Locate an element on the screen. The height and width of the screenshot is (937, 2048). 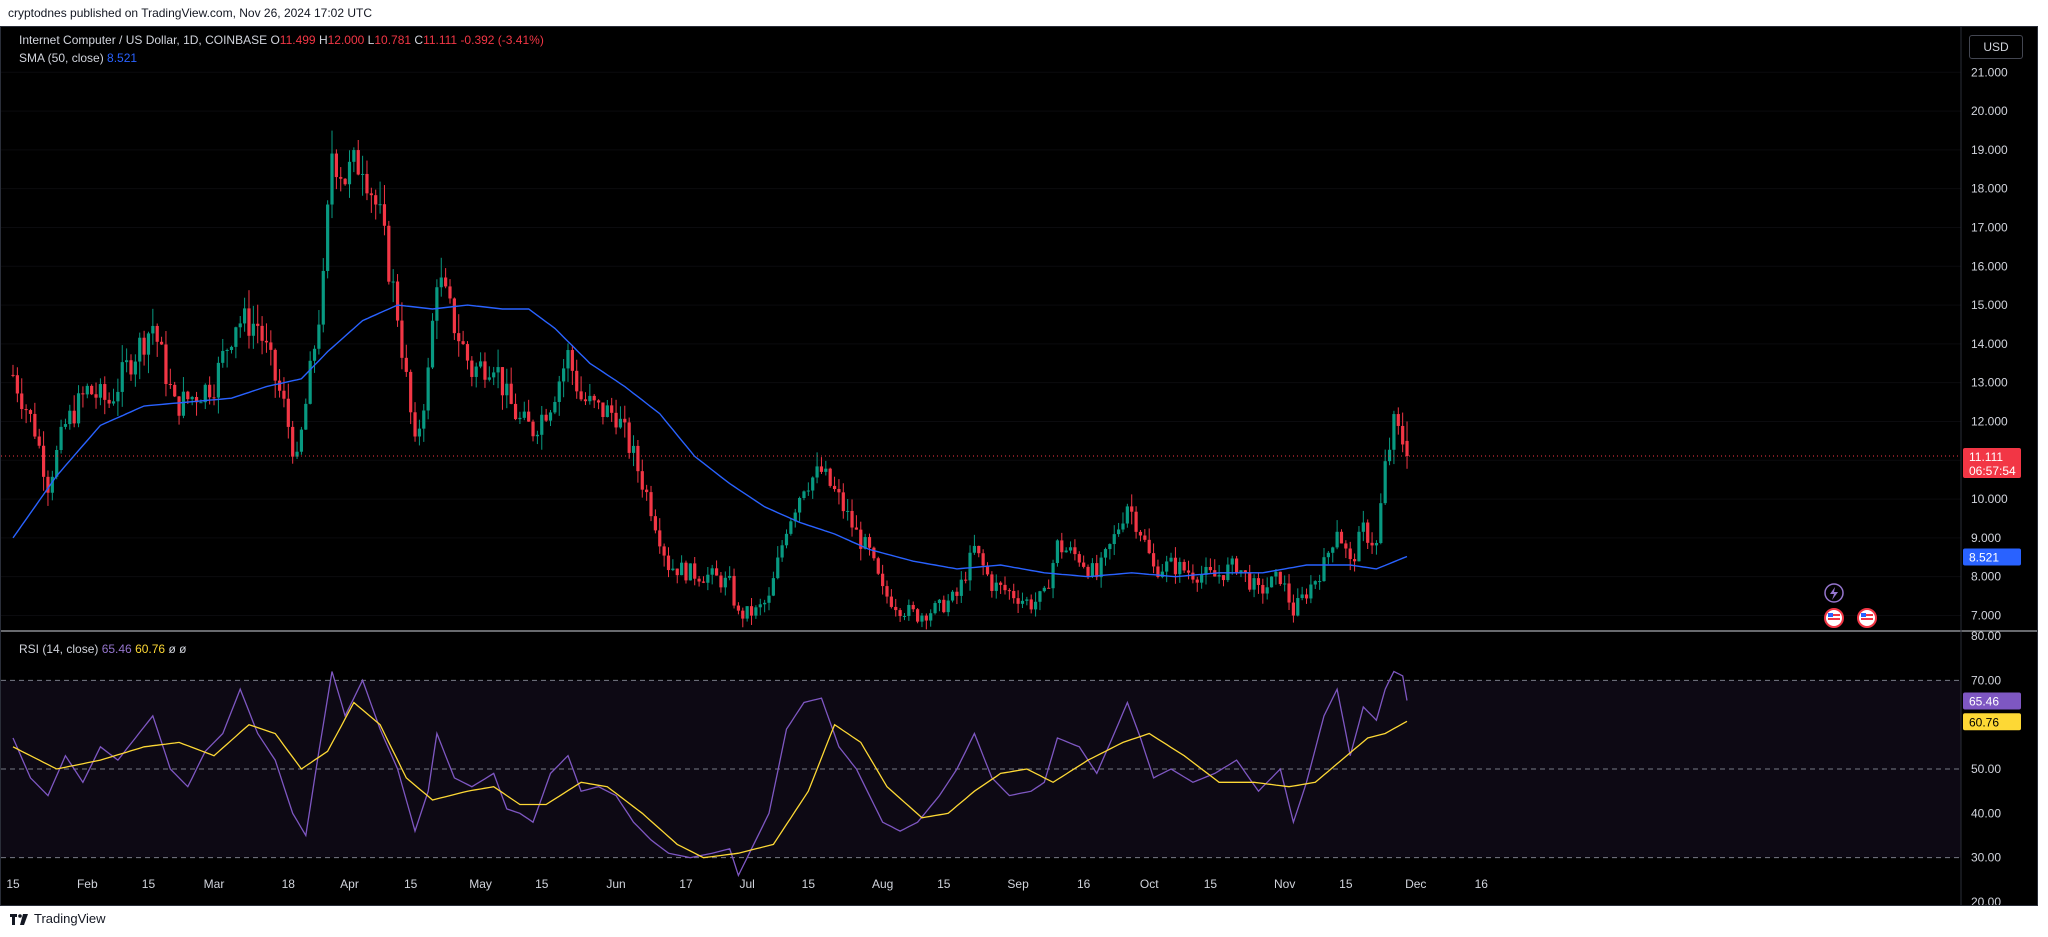
high-label: H is located at coordinates (323, 40).